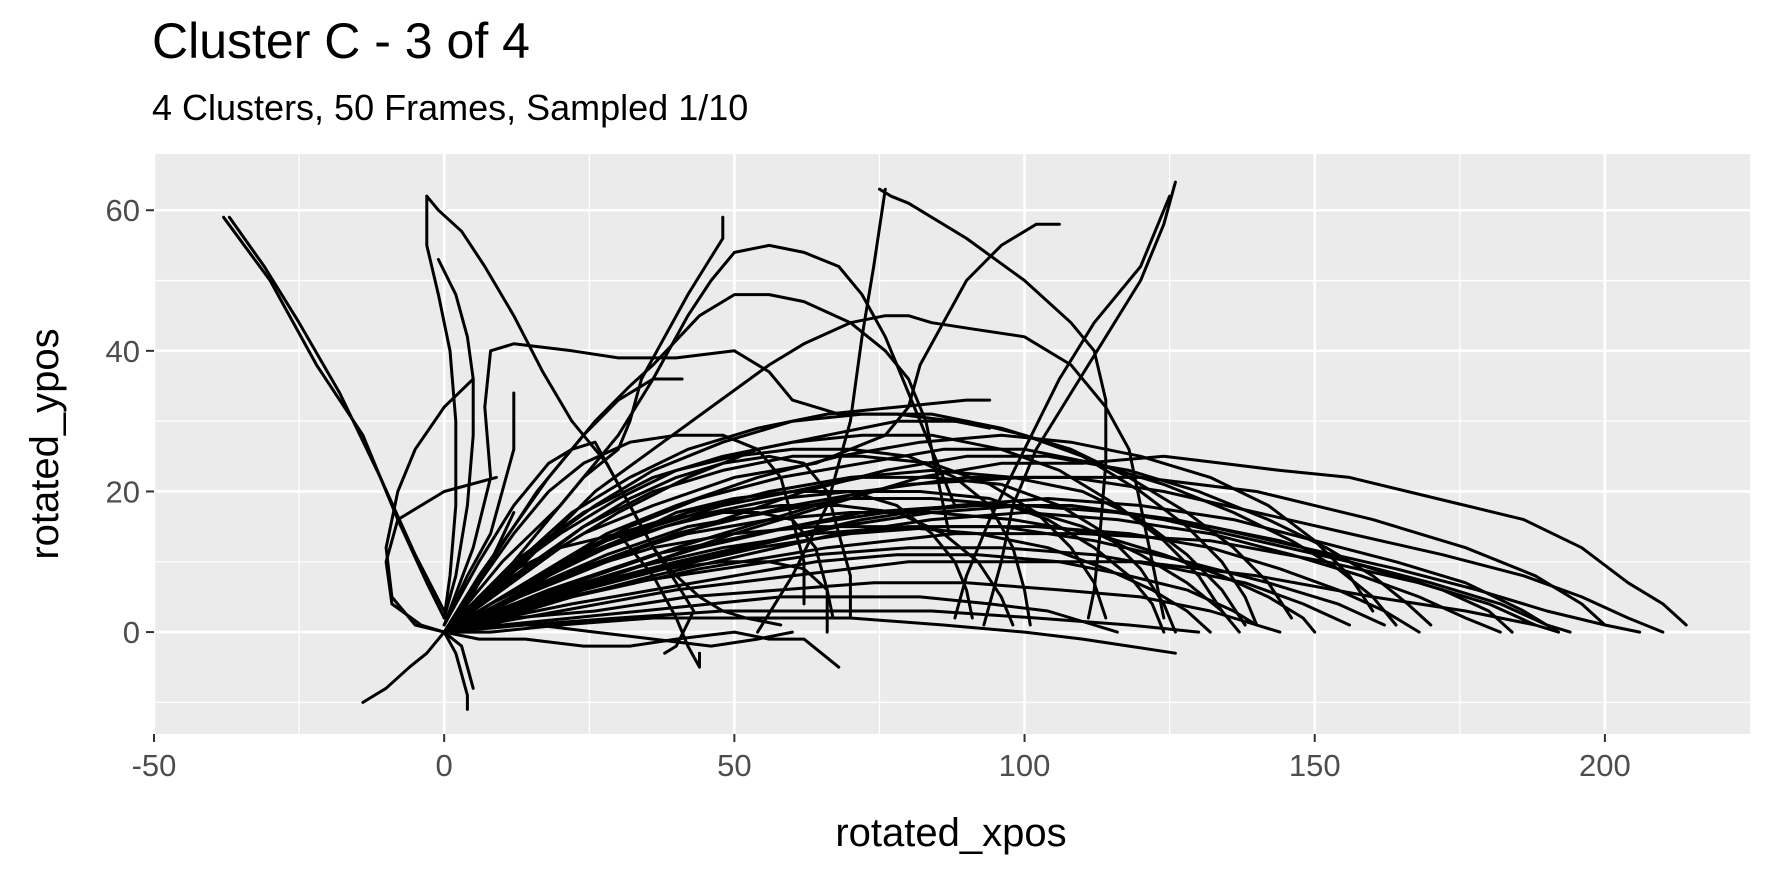 The image size is (1765, 878). What do you see at coordinates (1025, 765) in the screenshot?
I see `x-tick-label: 100` at bounding box center [1025, 765].